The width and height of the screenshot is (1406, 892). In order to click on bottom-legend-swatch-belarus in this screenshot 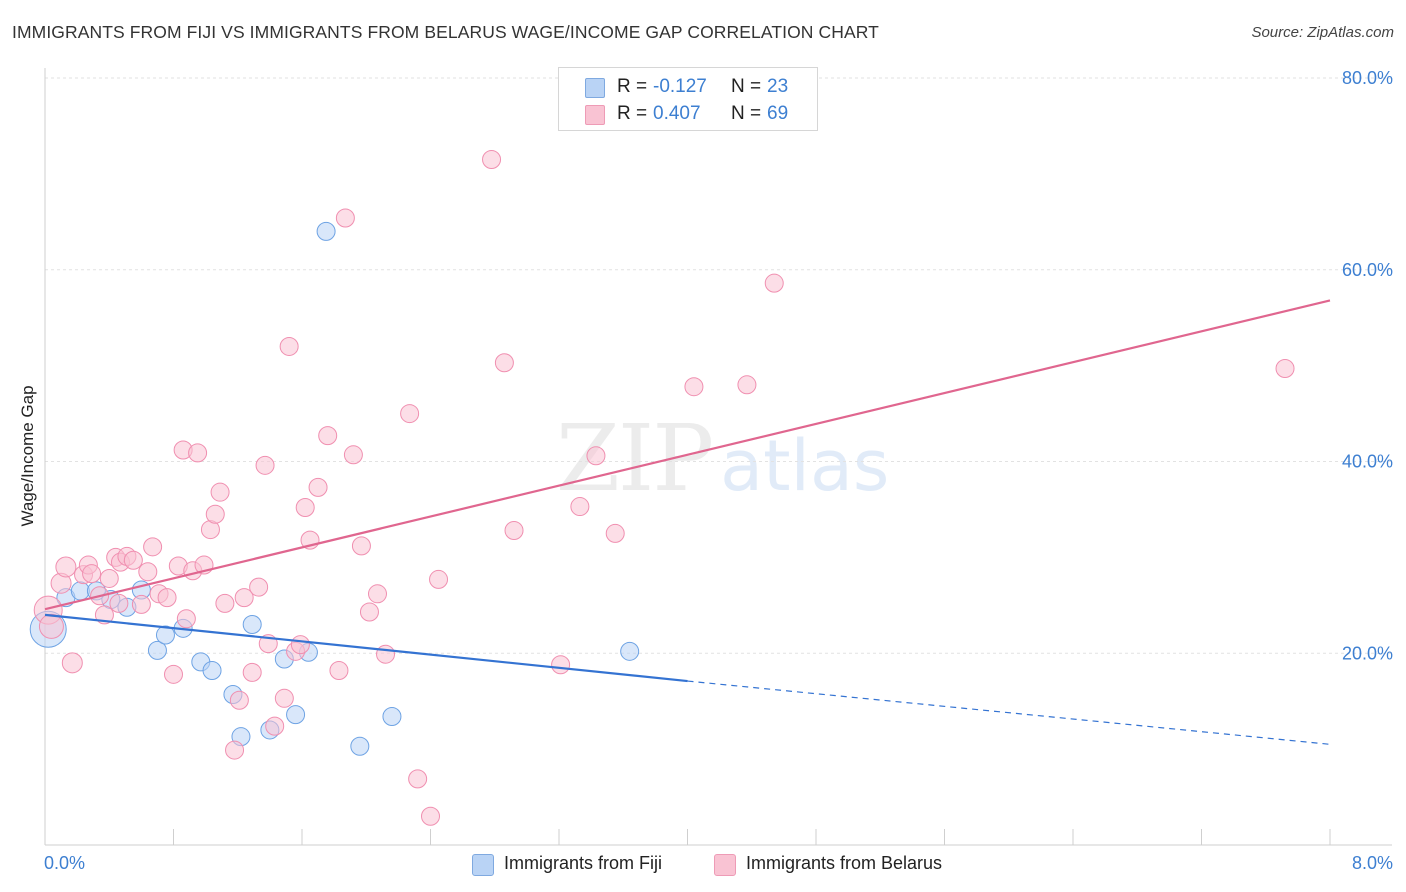, I will do `click(725, 865)`.